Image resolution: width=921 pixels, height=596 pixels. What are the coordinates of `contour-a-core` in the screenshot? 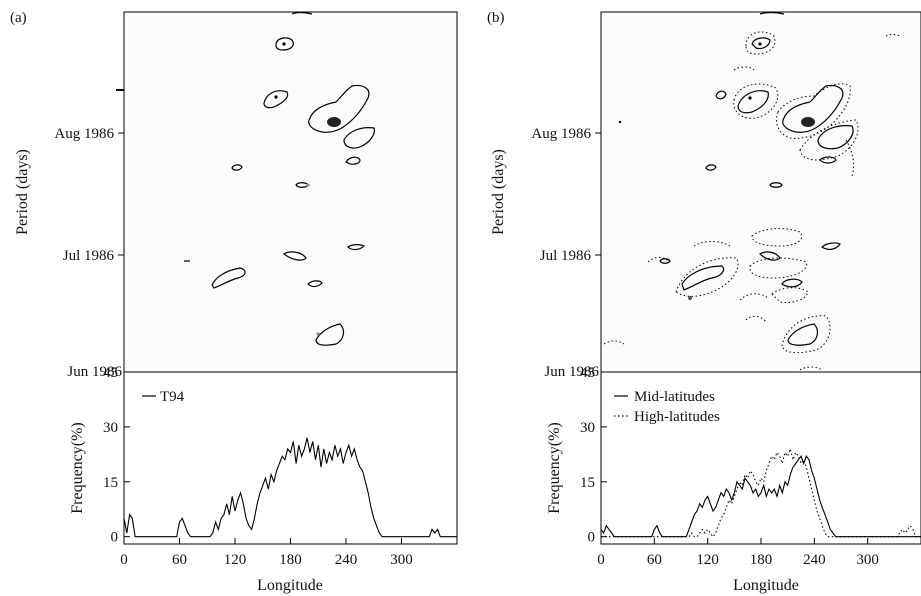 It's located at (334, 122).